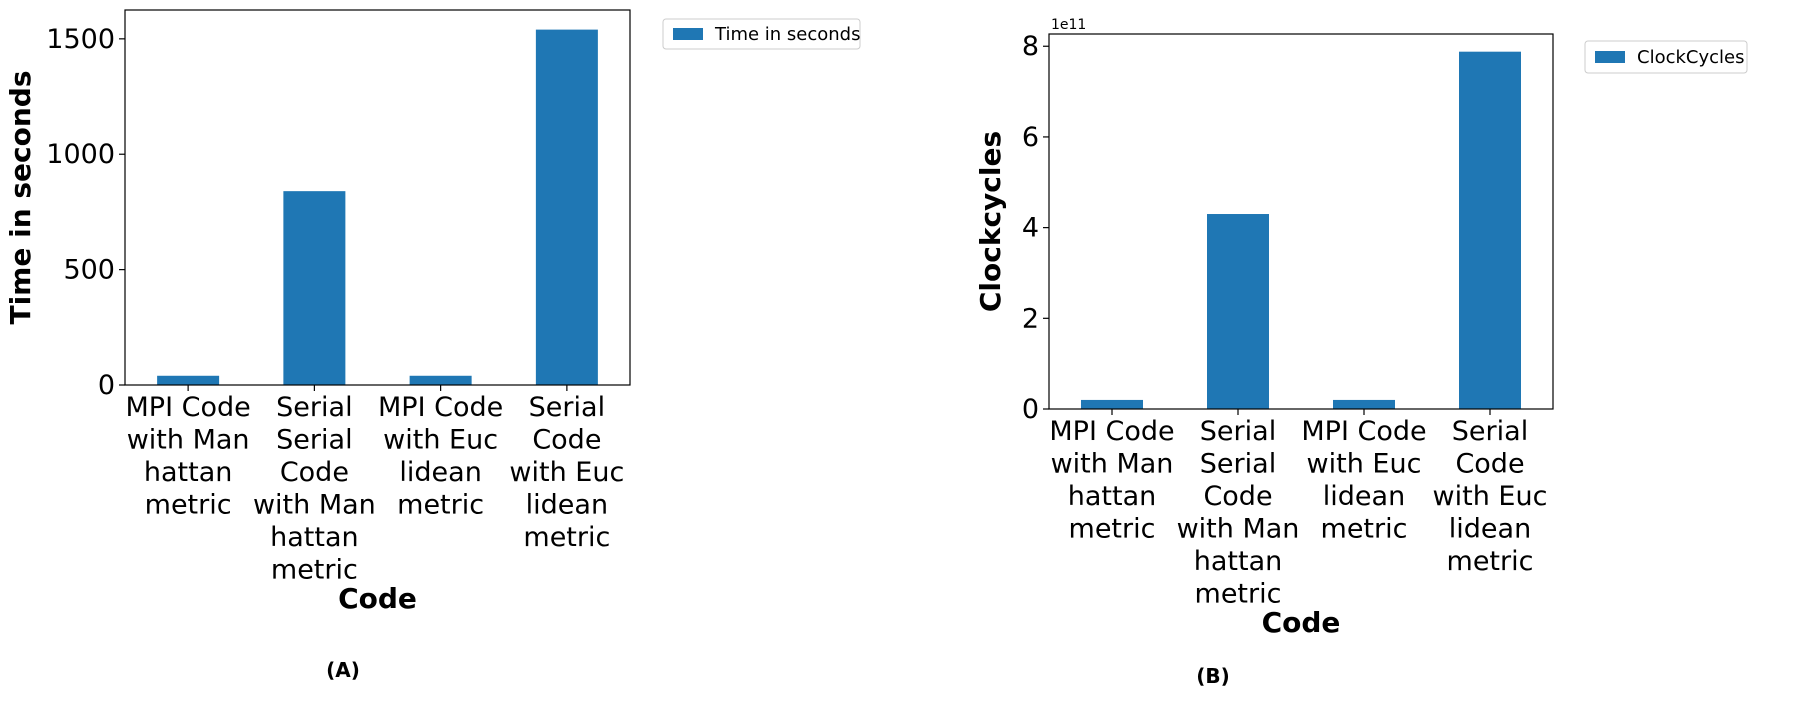  Describe the element at coordinates (1068, 25) in the screenshot. I see `y-offset-label: 1e11` at that location.